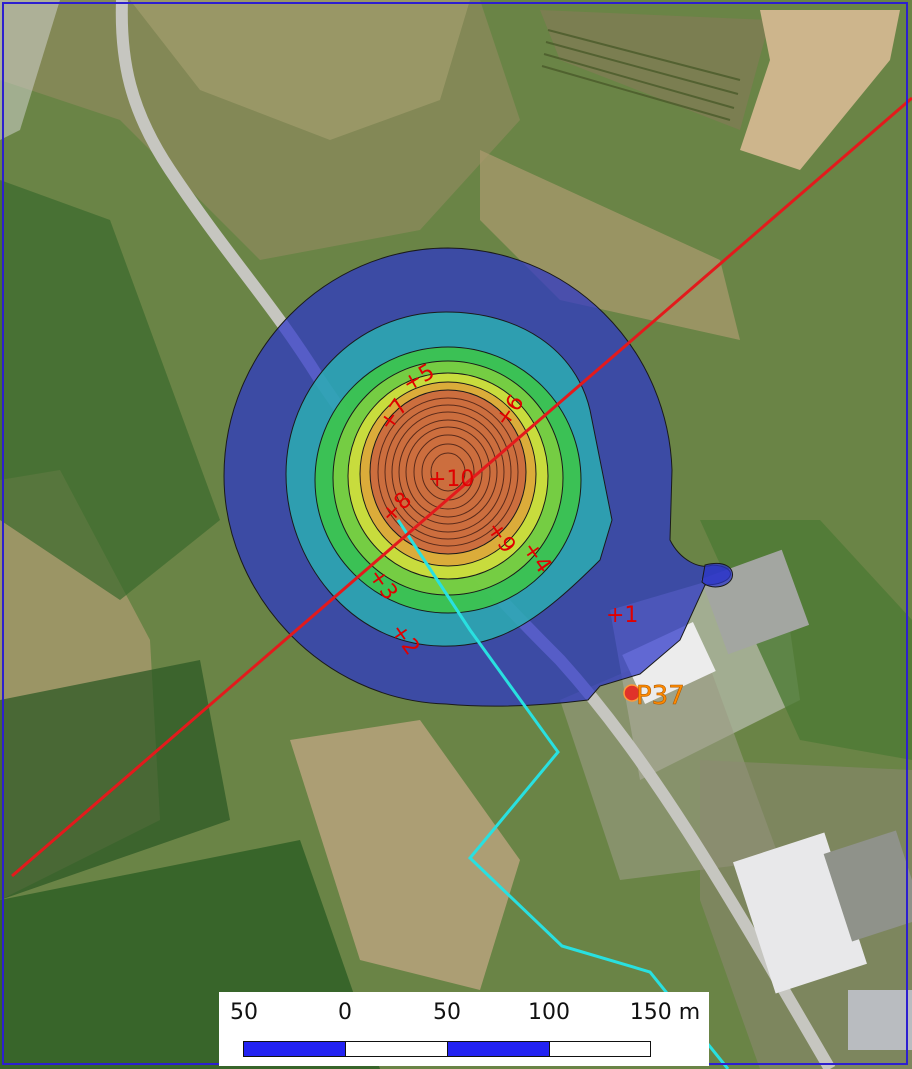  I want to click on site-label: P37, so click(660, 696).